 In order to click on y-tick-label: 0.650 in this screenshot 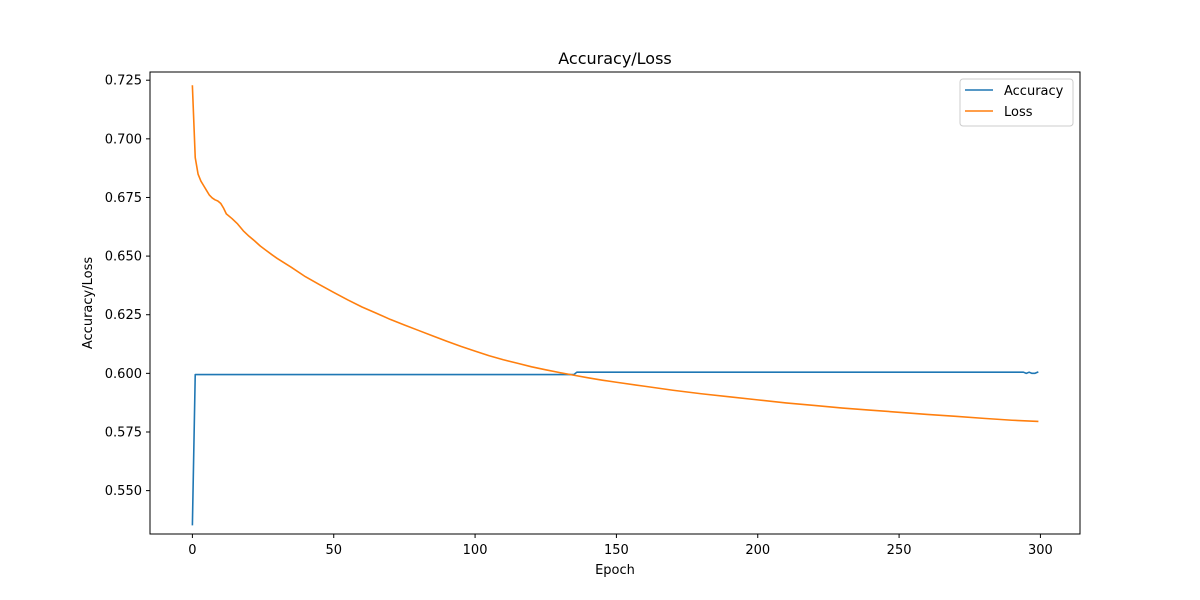, I will do `click(123, 257)`.